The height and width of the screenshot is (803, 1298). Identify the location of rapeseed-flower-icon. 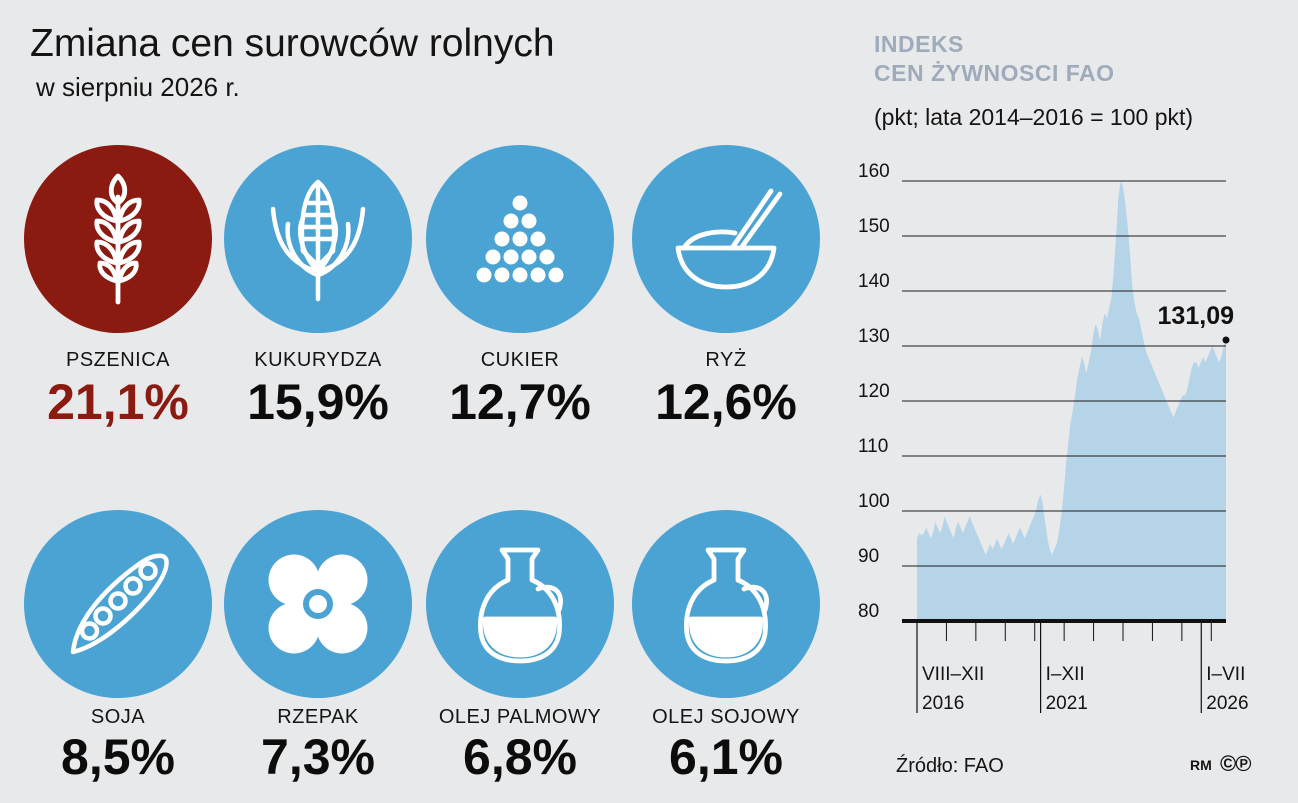
(318, 604).